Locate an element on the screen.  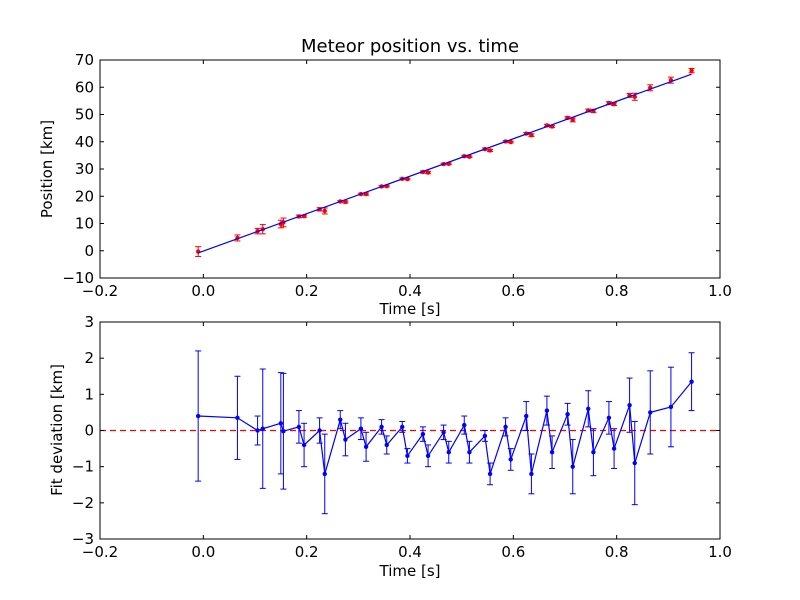
position-x-tick-label: −0.2 is located at coordinates (100, 291).